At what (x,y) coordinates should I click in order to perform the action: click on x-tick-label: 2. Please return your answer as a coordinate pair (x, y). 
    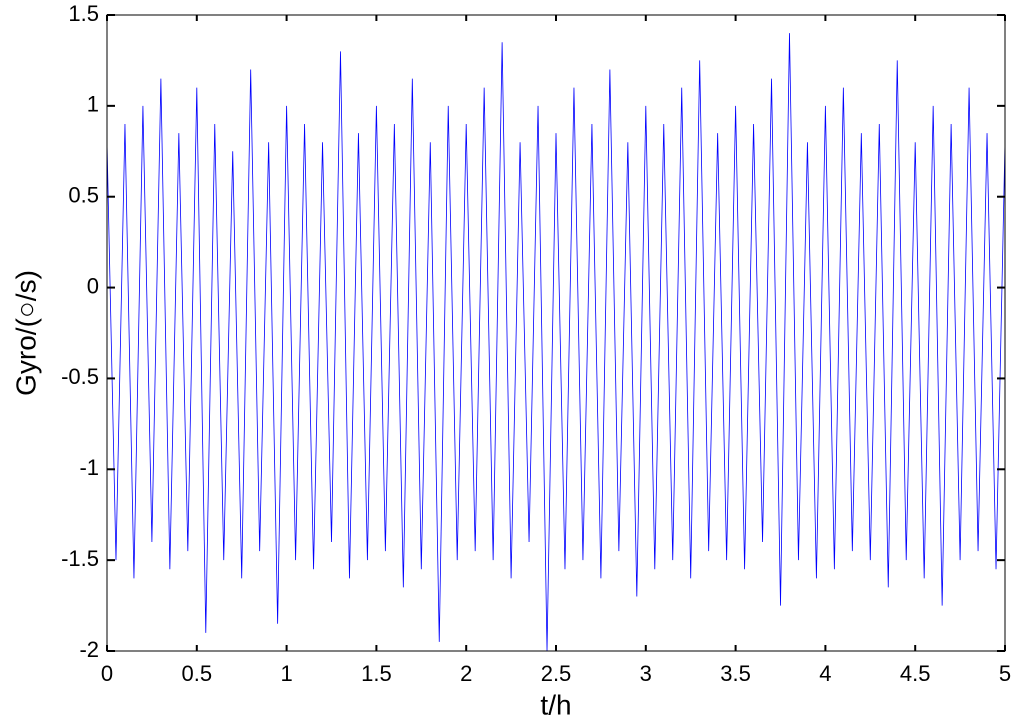
    Looking at the image, I should click on (466, 673).